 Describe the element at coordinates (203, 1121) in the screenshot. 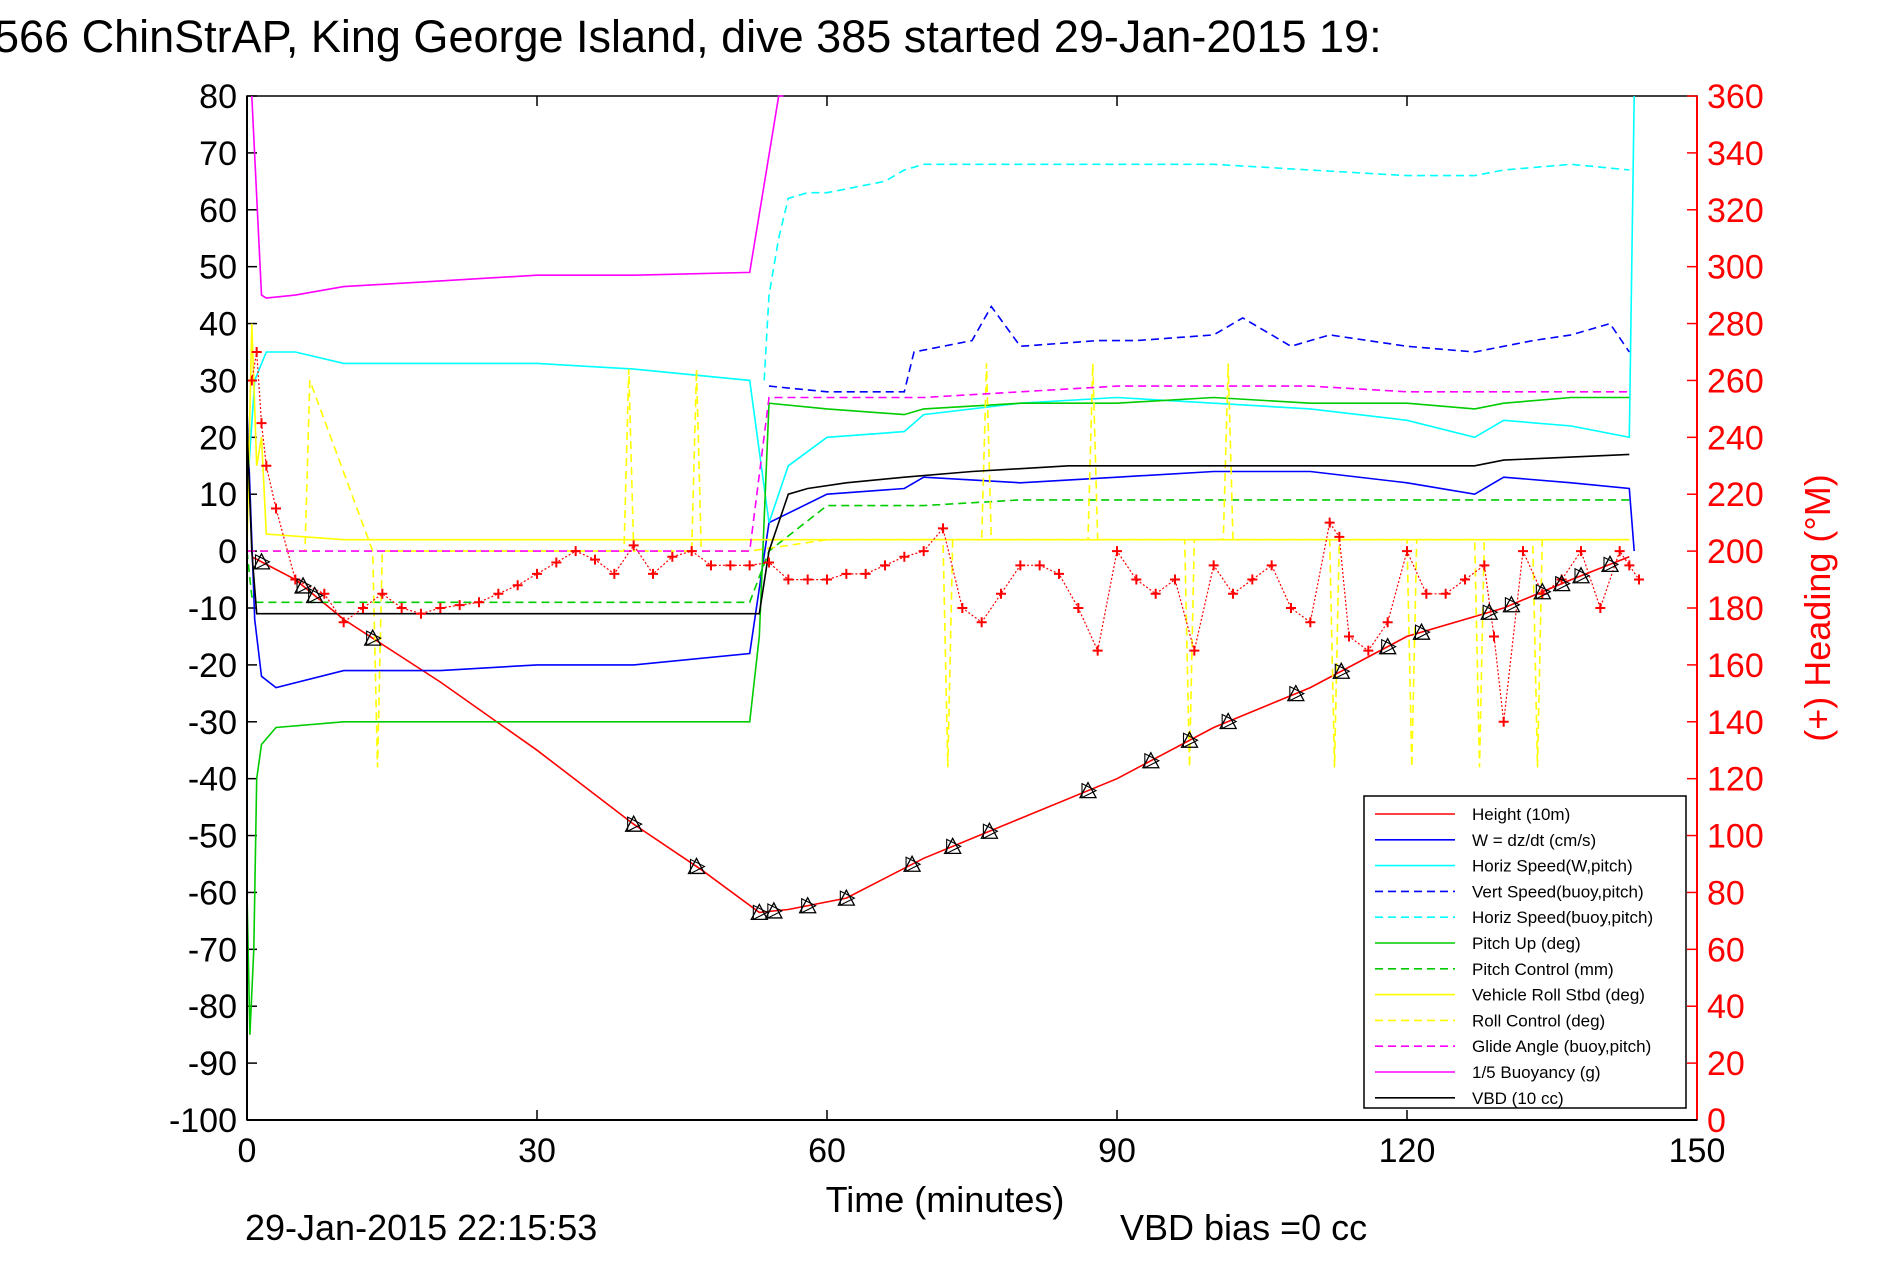

I see `y-tick-label: -100` at that location.